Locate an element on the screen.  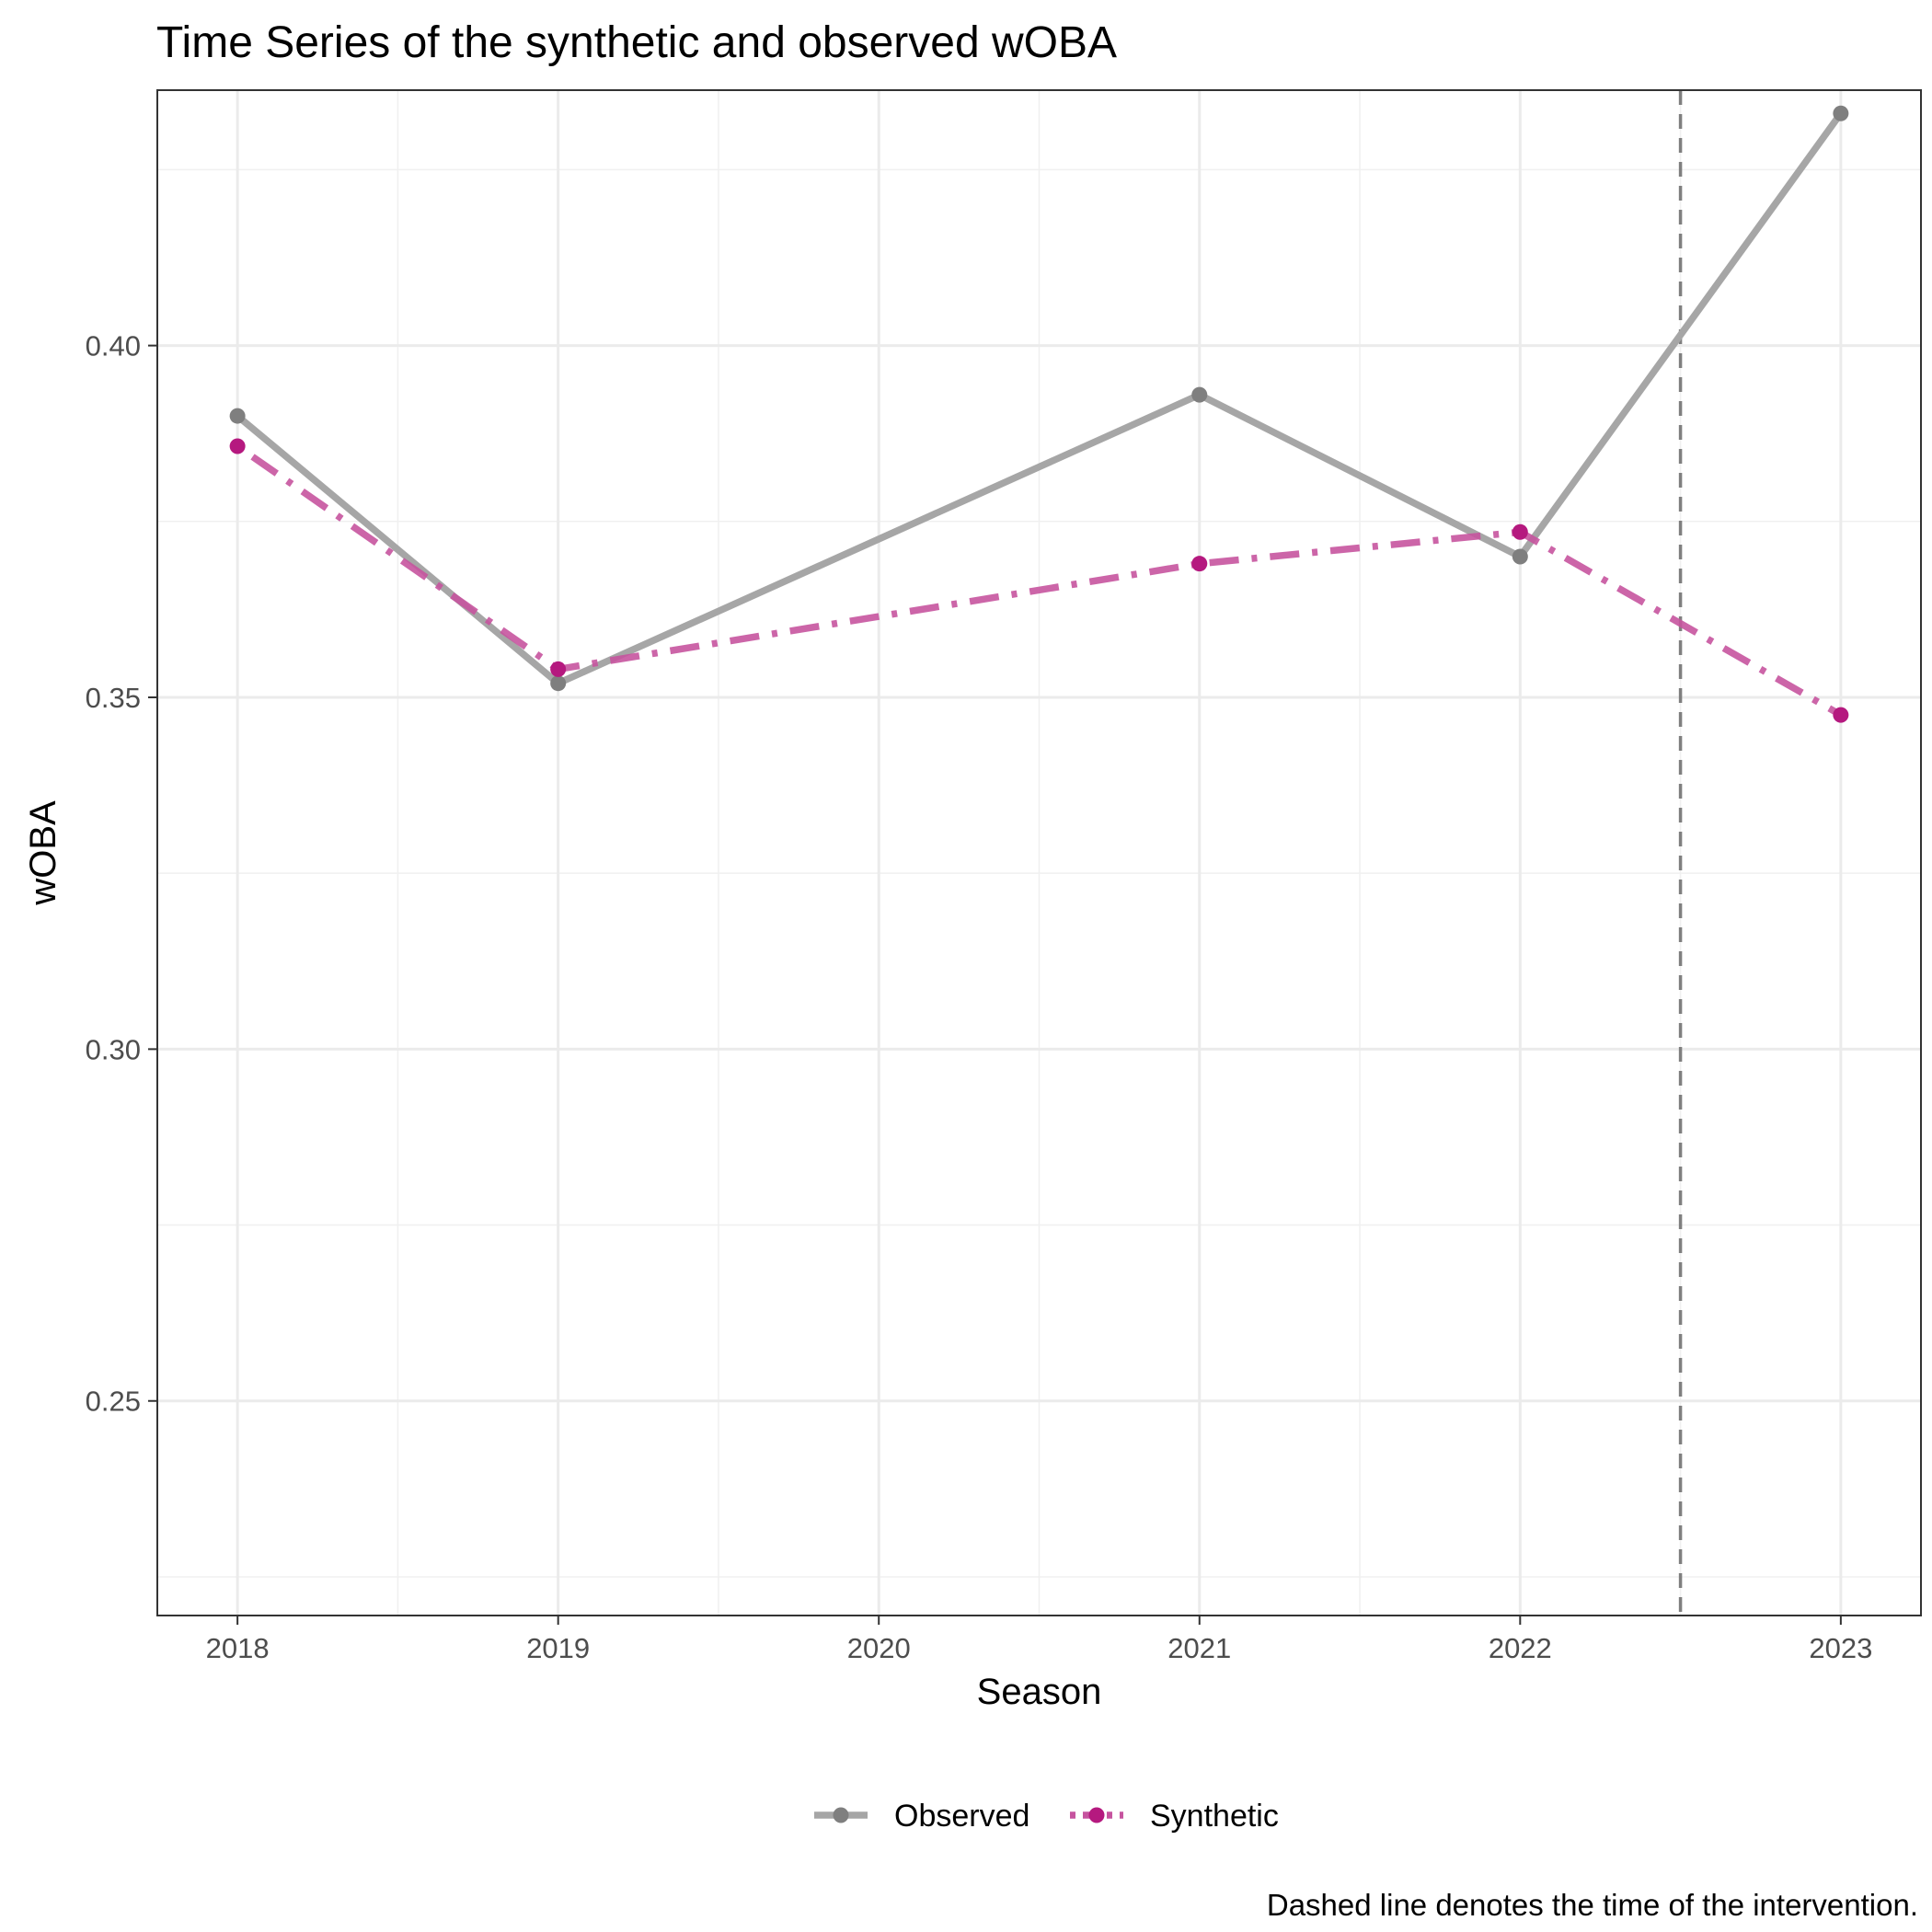
y-tick-label-0.25: 0.25 is located at coordinates (113, 1402).